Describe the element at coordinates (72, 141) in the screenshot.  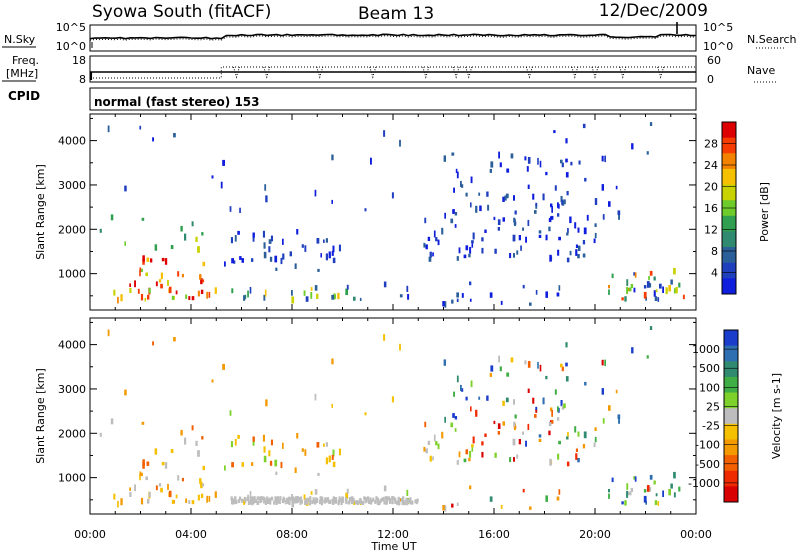
I see `y-tick-label: 4000` at that location.